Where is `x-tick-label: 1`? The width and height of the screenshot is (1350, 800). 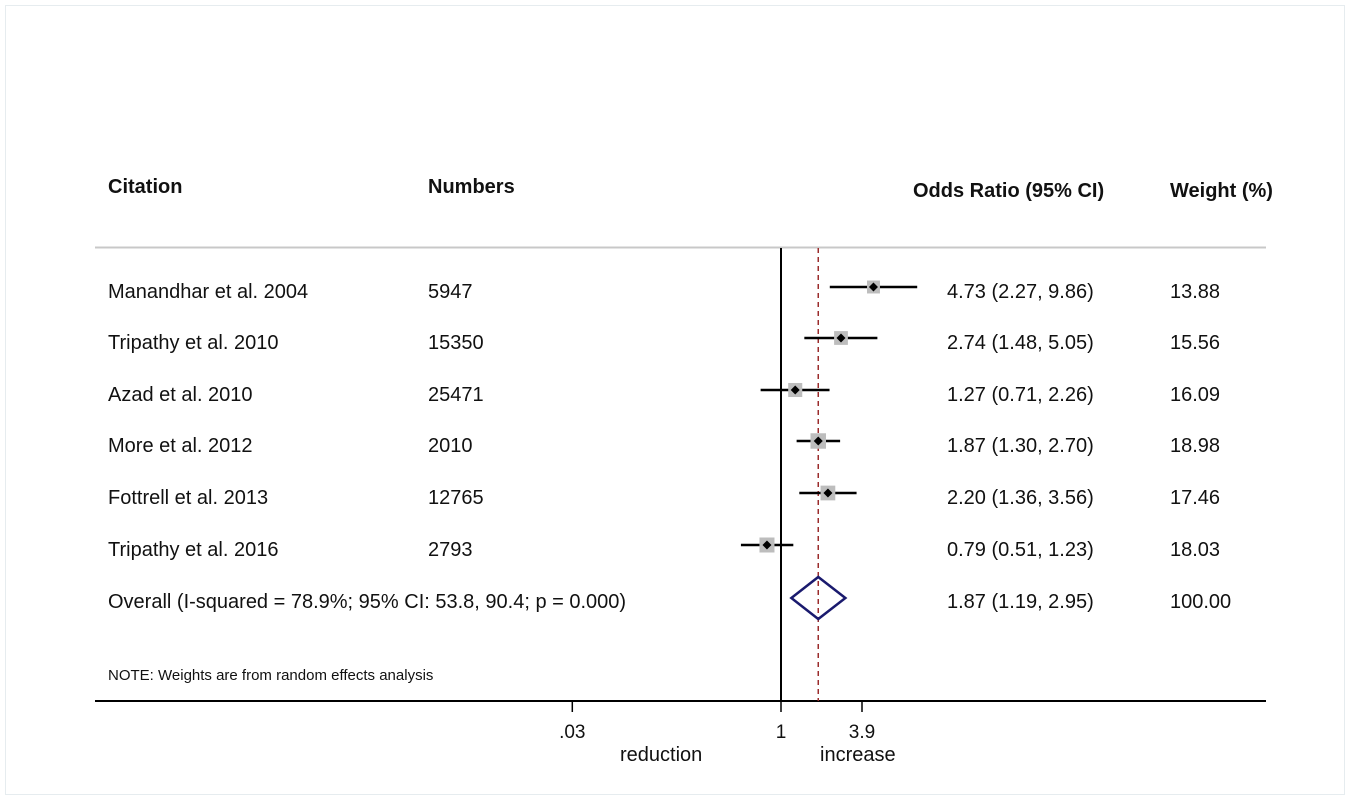 x-tick-label: 1 is located at coordinates (781, 732).